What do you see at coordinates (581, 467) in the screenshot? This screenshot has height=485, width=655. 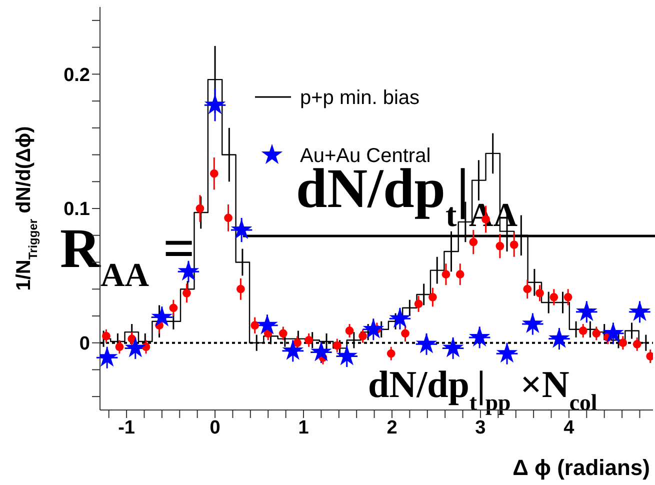 I see `x-axis-title: Δ ϕ (radians)` at bounding box center [581, 467].